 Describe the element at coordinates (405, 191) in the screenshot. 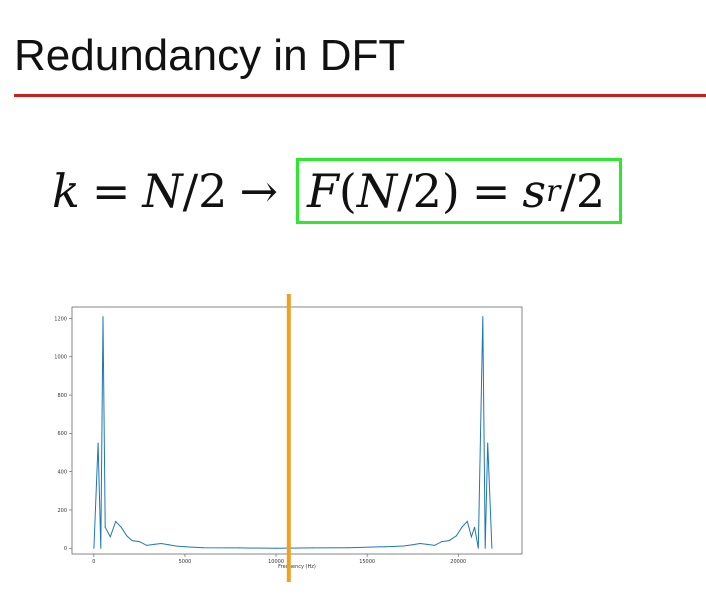

I see `eq-slash-2: /` at that location.